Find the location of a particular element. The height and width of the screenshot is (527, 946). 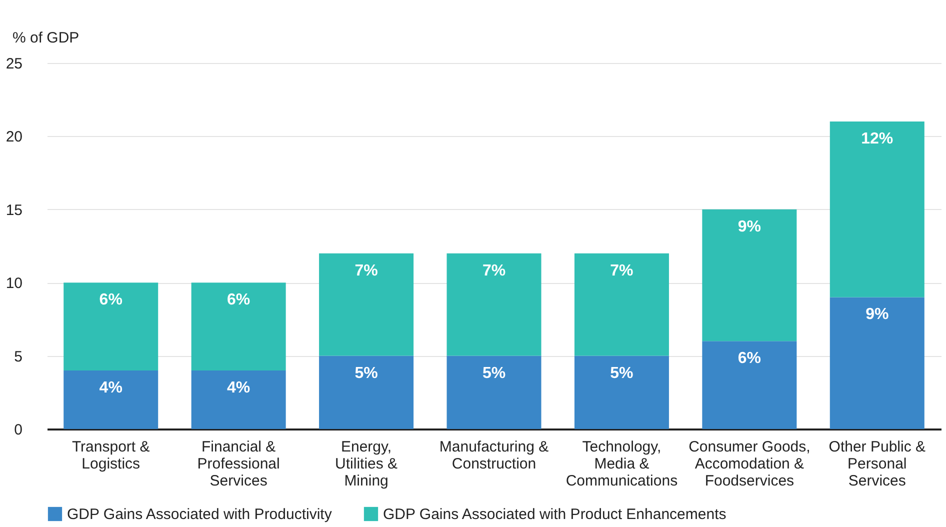

x-tick-label: Technology, Media & Communications is located at coordinates (622, 464).